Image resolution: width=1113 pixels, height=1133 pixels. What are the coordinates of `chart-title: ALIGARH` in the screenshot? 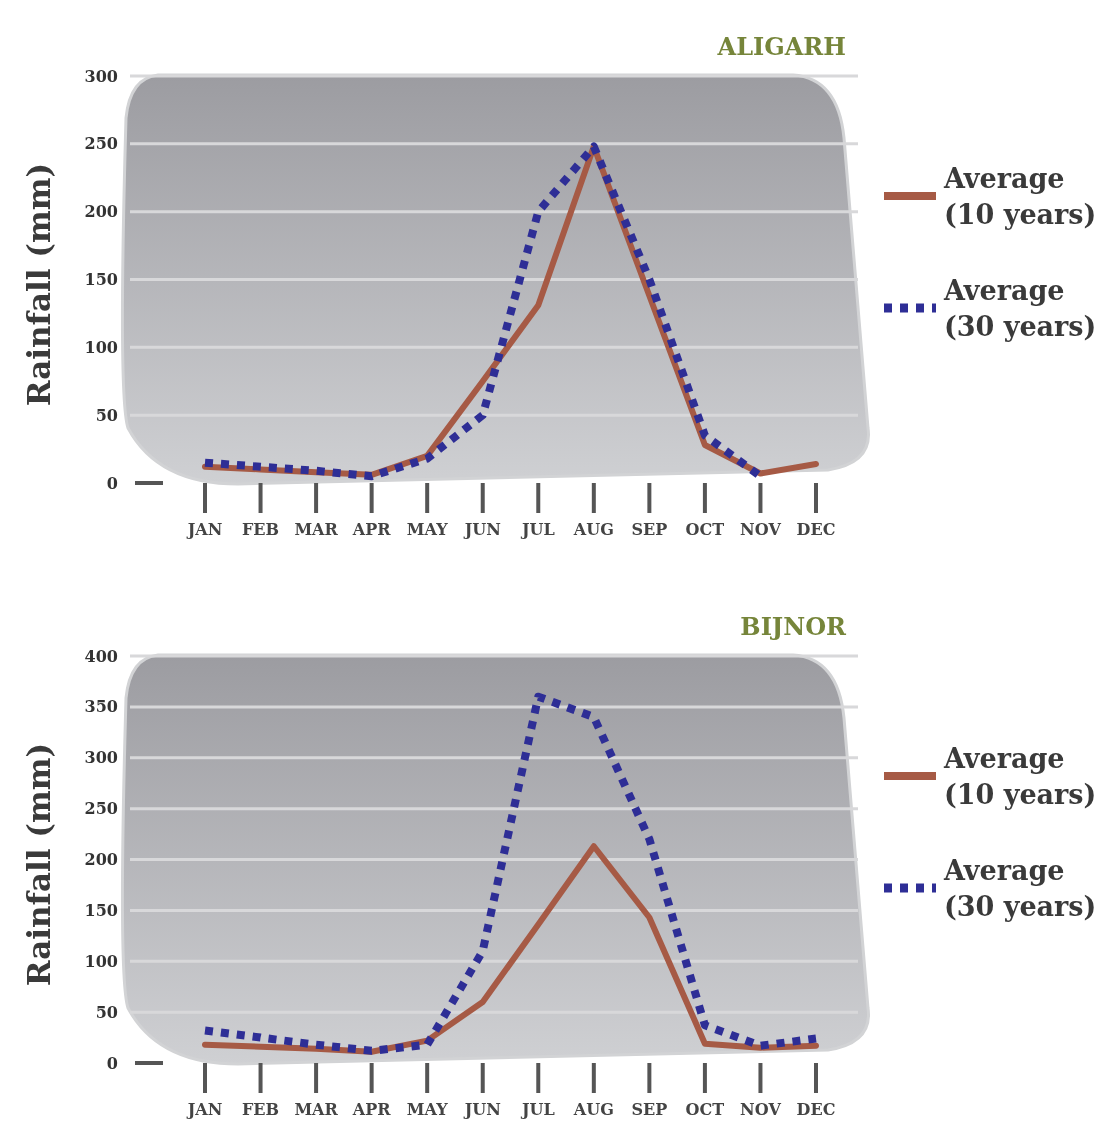 It's located at (781, 46).